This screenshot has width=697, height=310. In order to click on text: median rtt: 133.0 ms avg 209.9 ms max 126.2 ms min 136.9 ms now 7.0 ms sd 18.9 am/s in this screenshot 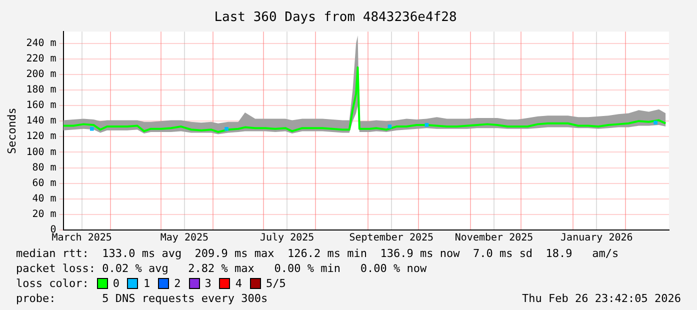, I will do `click(318, 253)`.